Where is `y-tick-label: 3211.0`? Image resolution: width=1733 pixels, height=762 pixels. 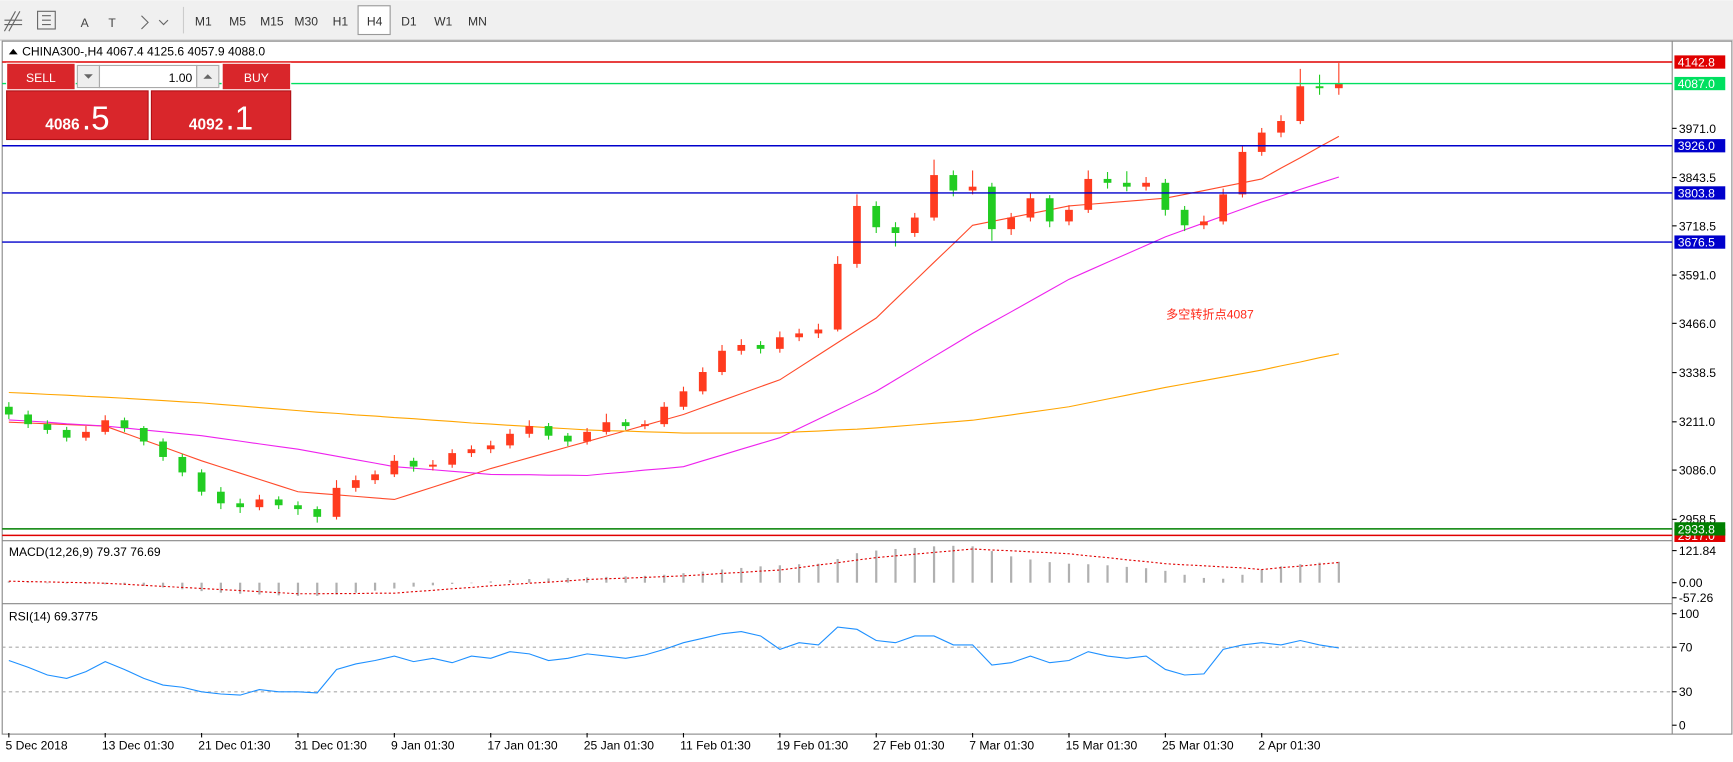 y-tick-label: 3211.0 is located at coordinates (1697, 422).